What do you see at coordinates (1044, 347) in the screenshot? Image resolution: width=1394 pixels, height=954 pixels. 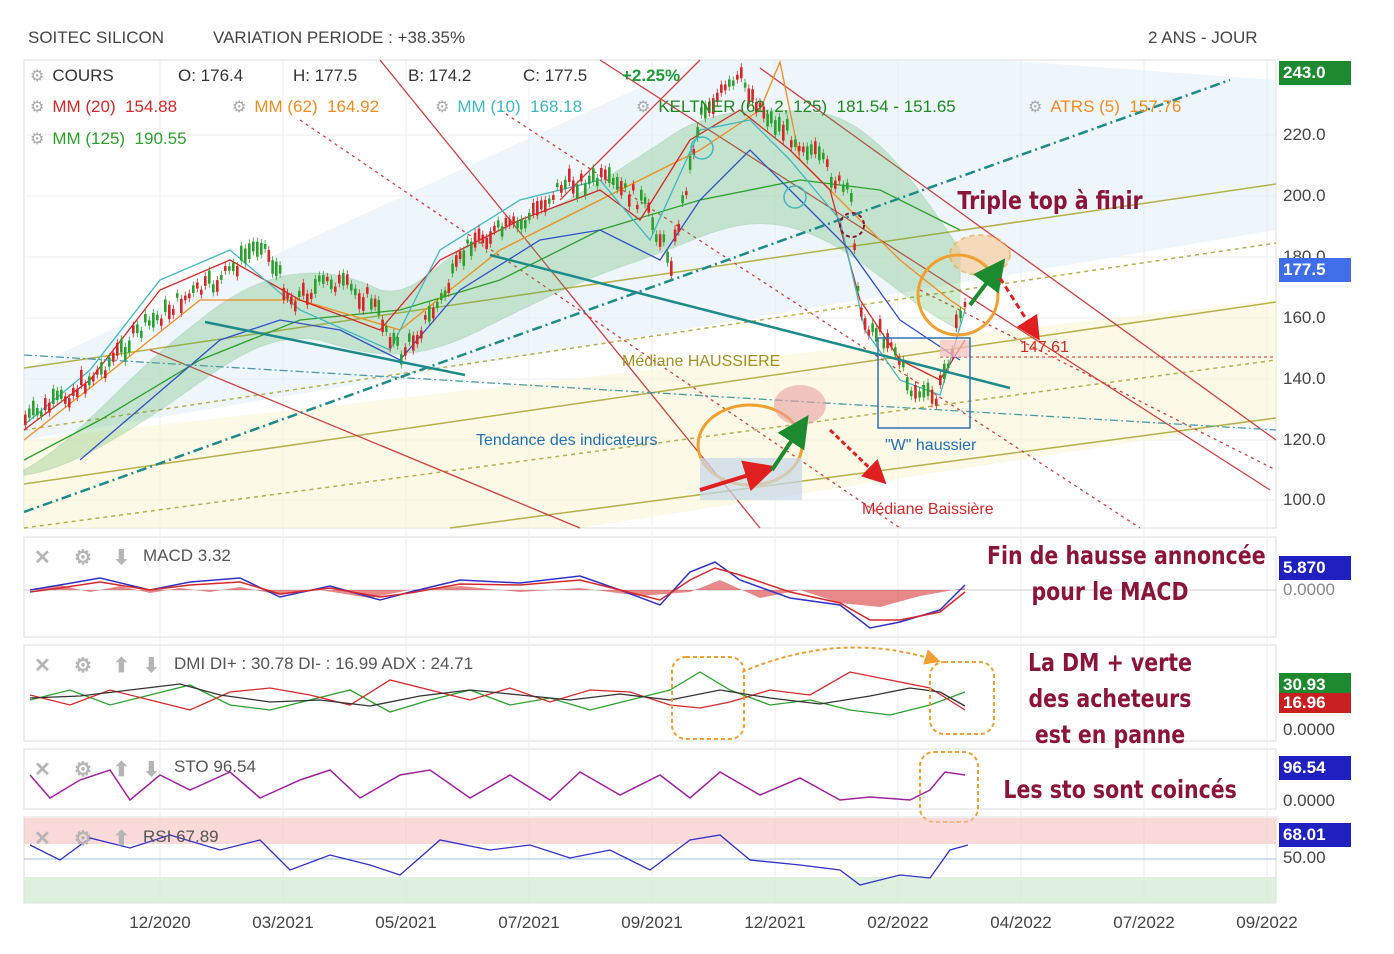 I see `level-label: 147.61` at bounding box center [1044, 347].